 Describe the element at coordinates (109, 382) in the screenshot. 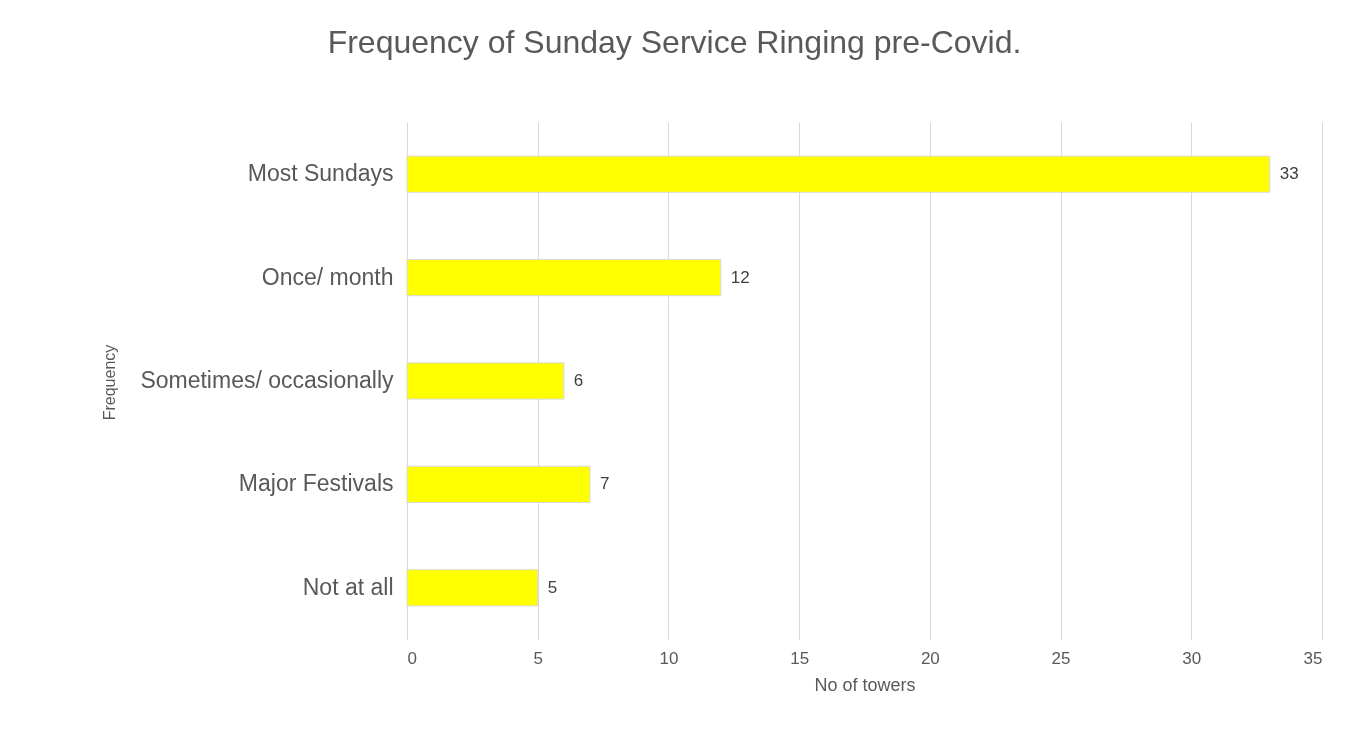

I see `y-axis-title: Frequency` at that location.